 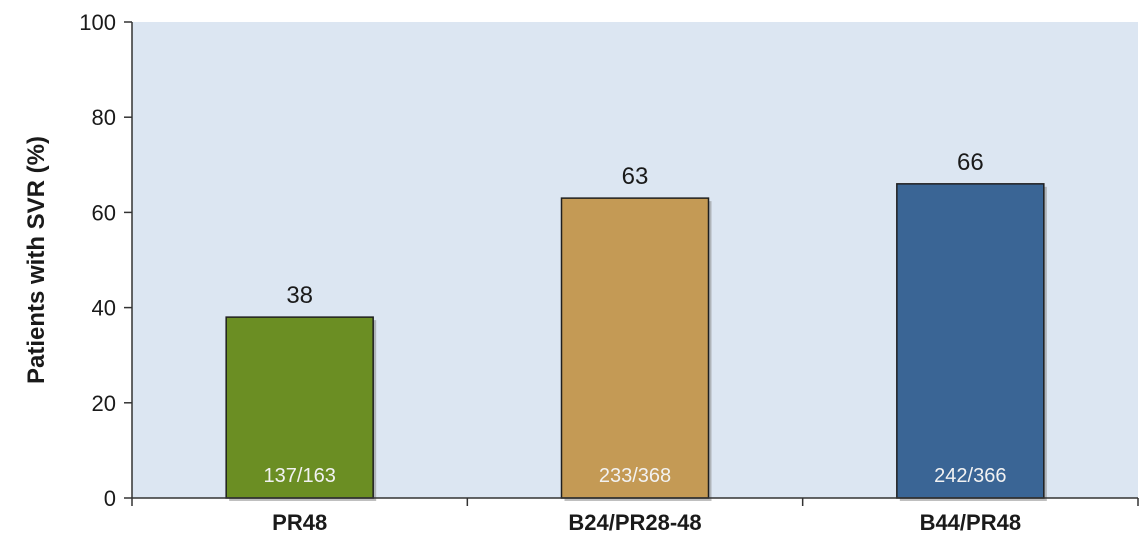 What do you see at coordinates (635, 176) in the screenshot?
I see `bar-value-label: 63` at bounding box center [635, 176].